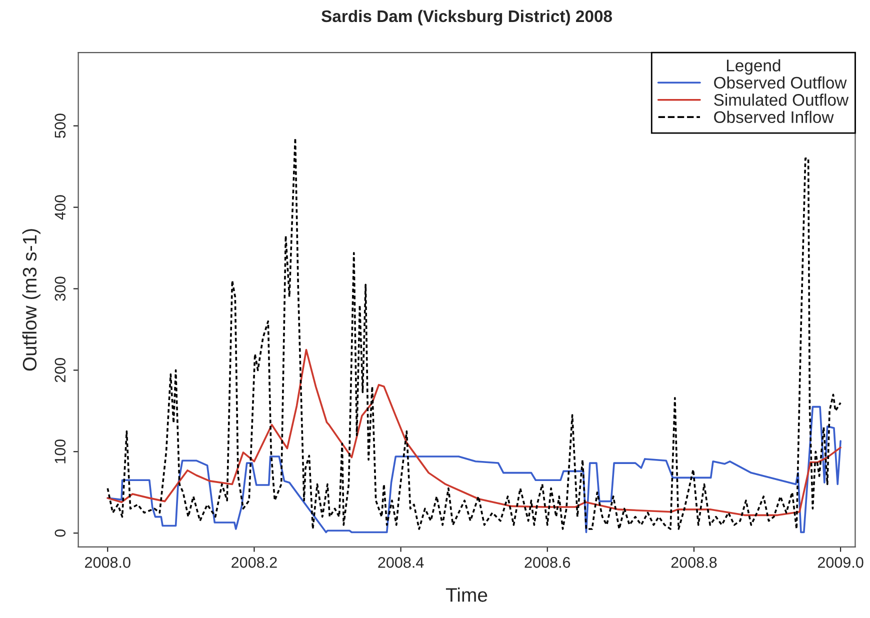 The image size is (870, 618). What do you see at coordinates (60, 451) in the screenshot?
I see `y-tick-label: 100` at bounding box center [60, 451].